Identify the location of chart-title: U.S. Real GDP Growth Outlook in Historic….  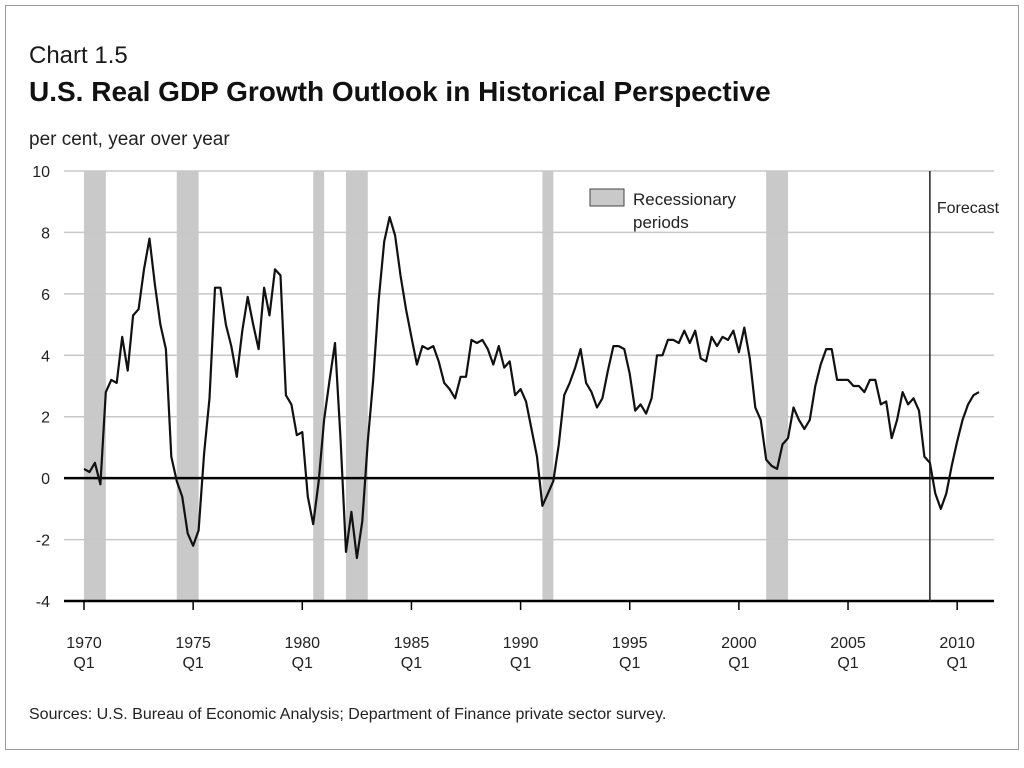
(400, 91).